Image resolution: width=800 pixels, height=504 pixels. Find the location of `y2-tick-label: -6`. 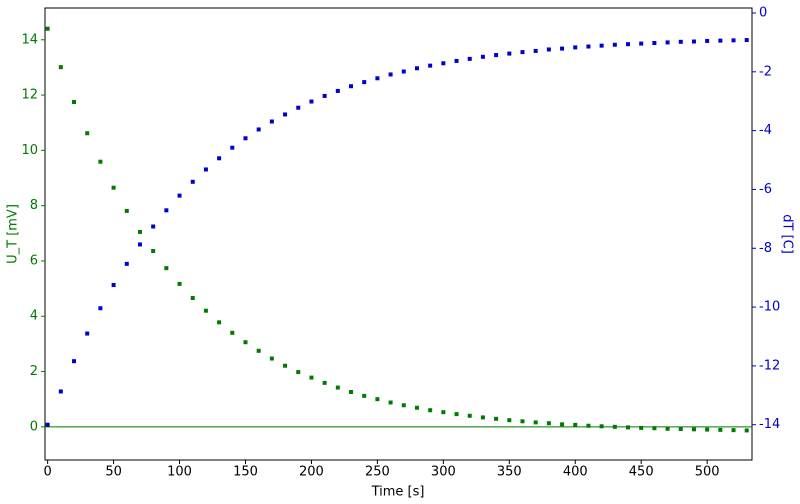

y2-tick-label: -6 is located at coordinates (765, 189).